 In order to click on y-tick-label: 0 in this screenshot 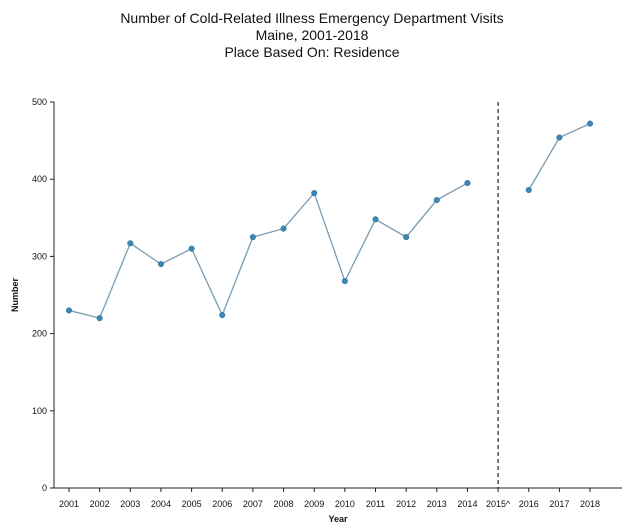, I will do `click(44, 488)`.